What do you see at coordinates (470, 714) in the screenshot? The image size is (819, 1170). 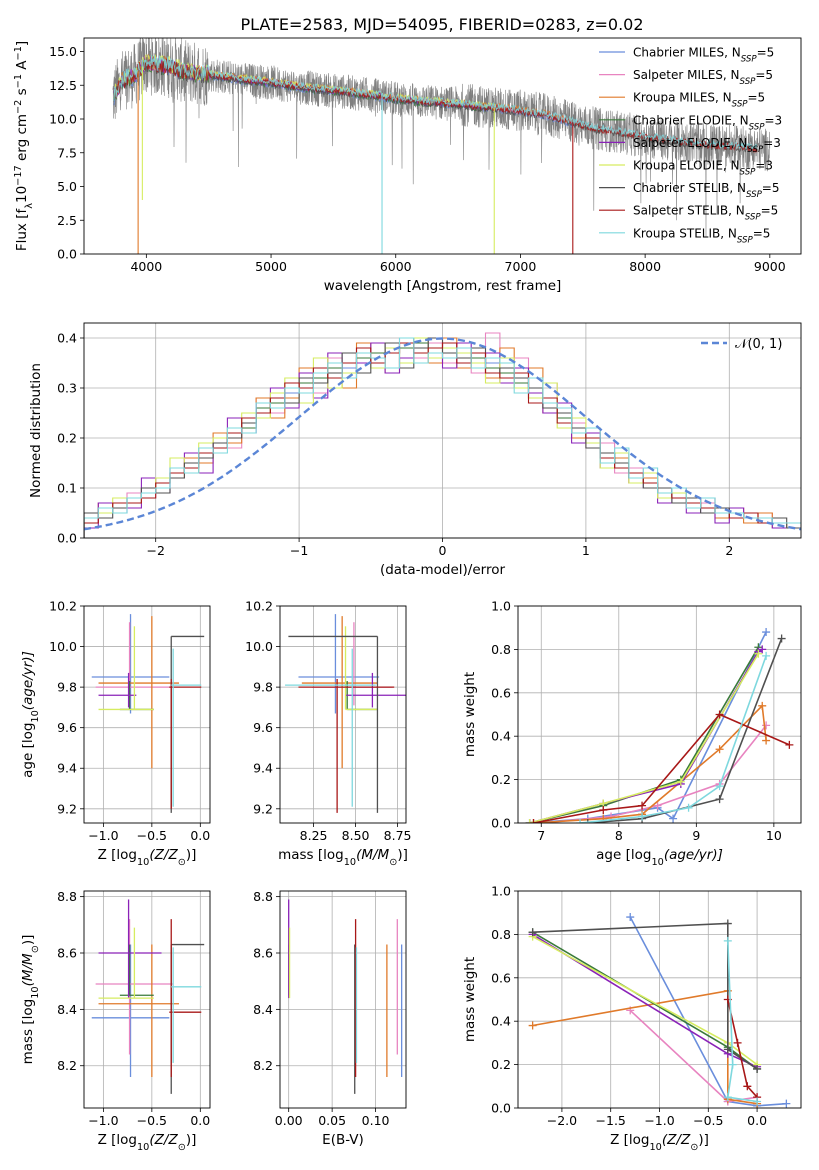 I see `age_vs_weight-ylabel-part-0: mass weight` at bounding box center [470, 714].